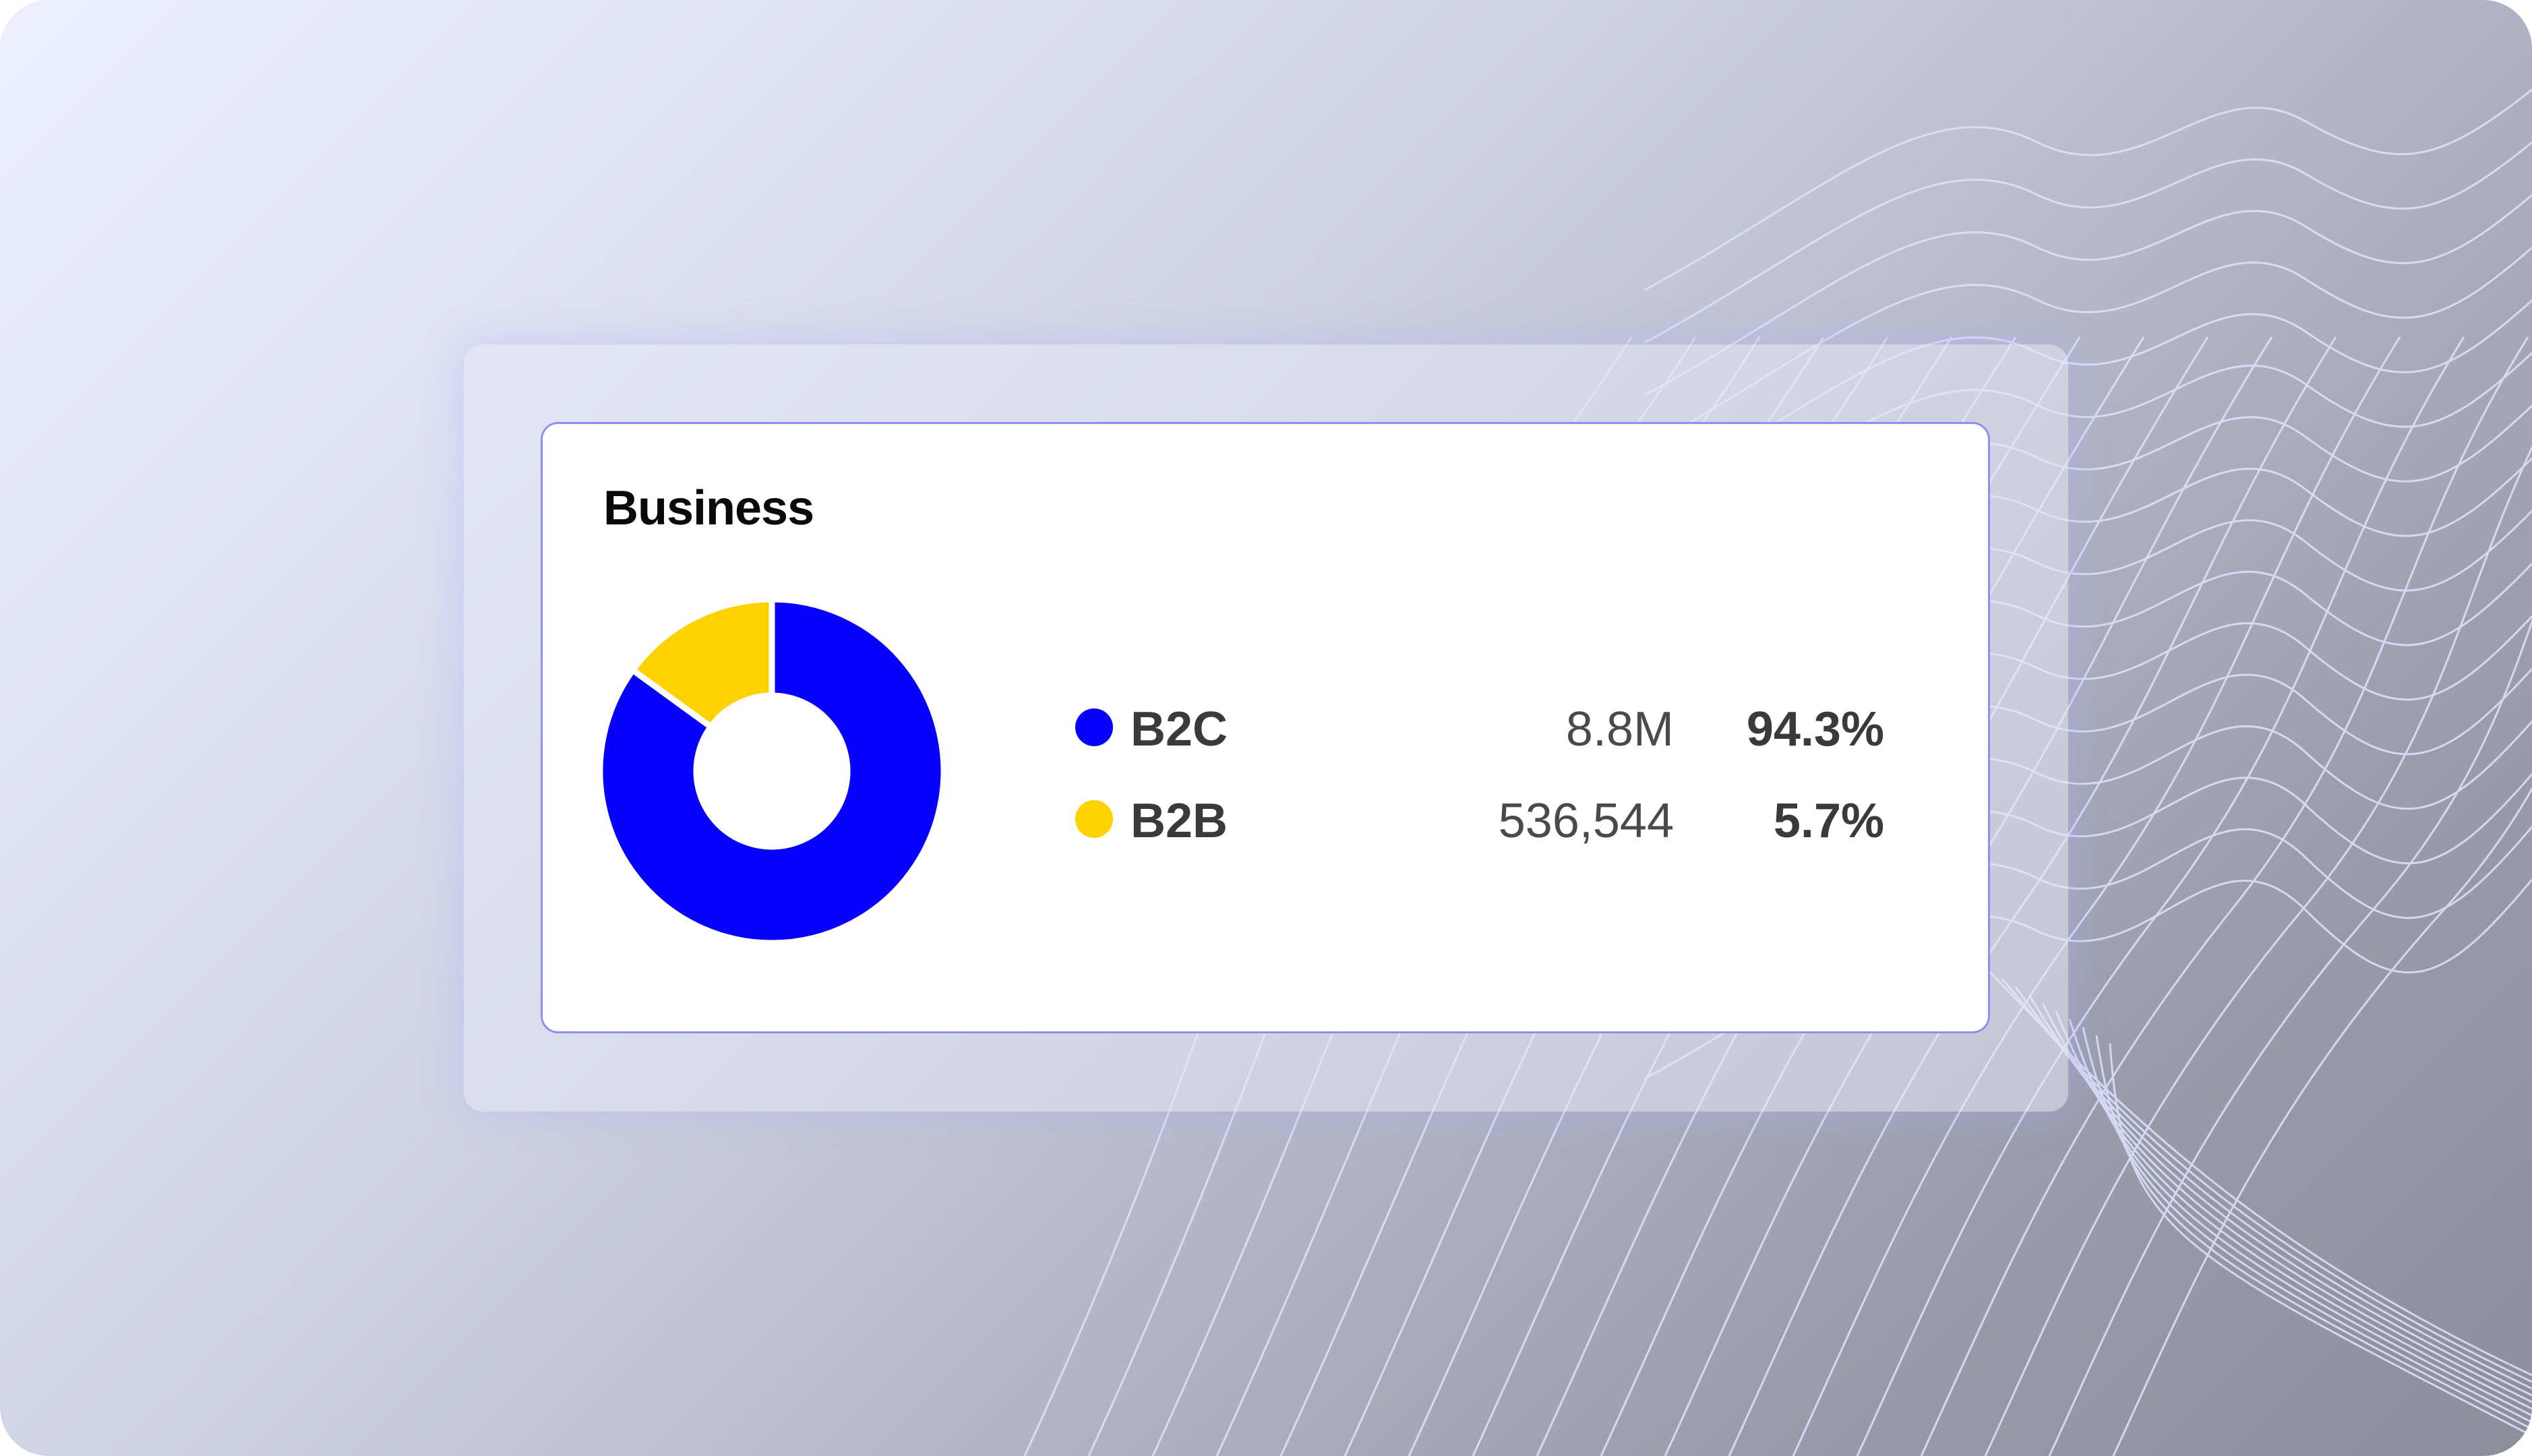 The height and width of the screenshot is (1456, 2532). Describe the element at coordinates (1179, 729) in the screenshot. I see `legend-label-b2c: B2C` at that location.